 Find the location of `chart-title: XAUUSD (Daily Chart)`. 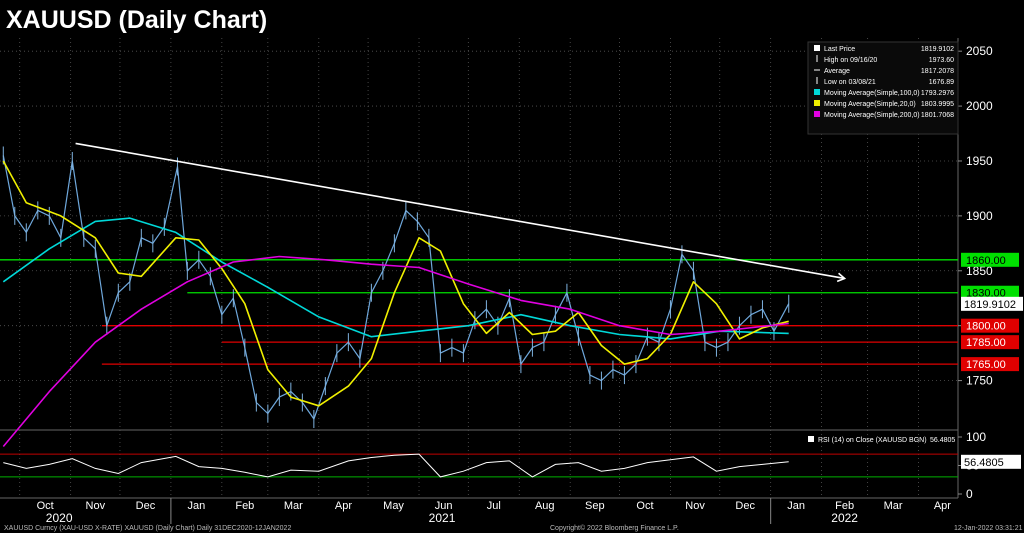

chart-title: XAUUSD (Daily Chart) is located at coordinates (136, 20).